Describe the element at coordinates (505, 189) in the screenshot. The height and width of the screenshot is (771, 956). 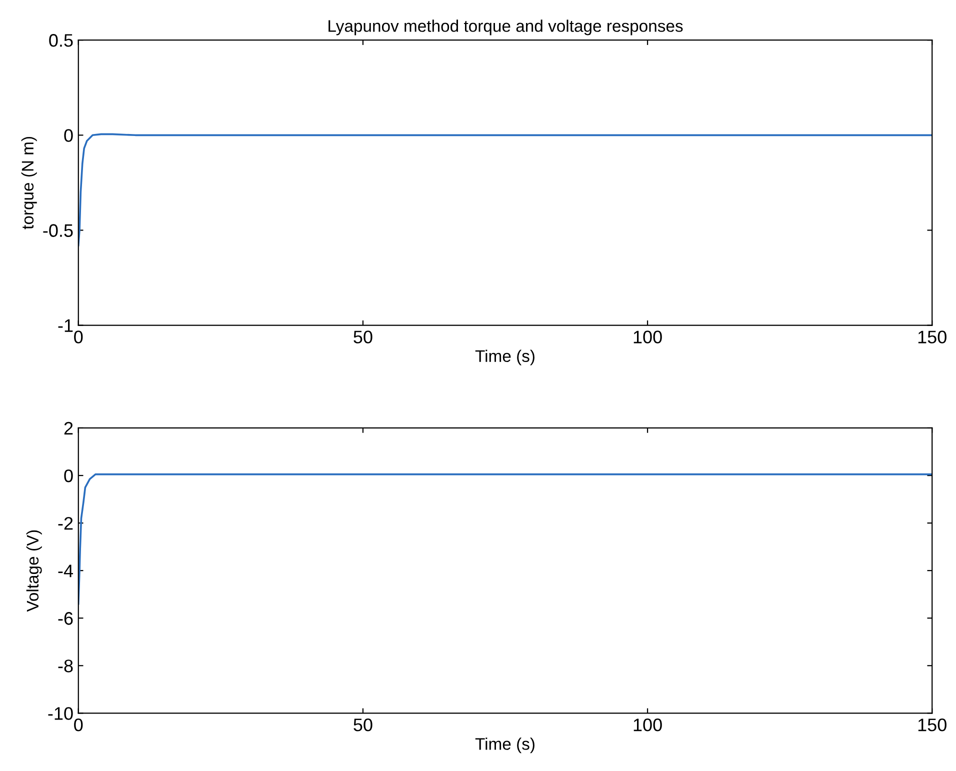
I see `line-series` at that location.